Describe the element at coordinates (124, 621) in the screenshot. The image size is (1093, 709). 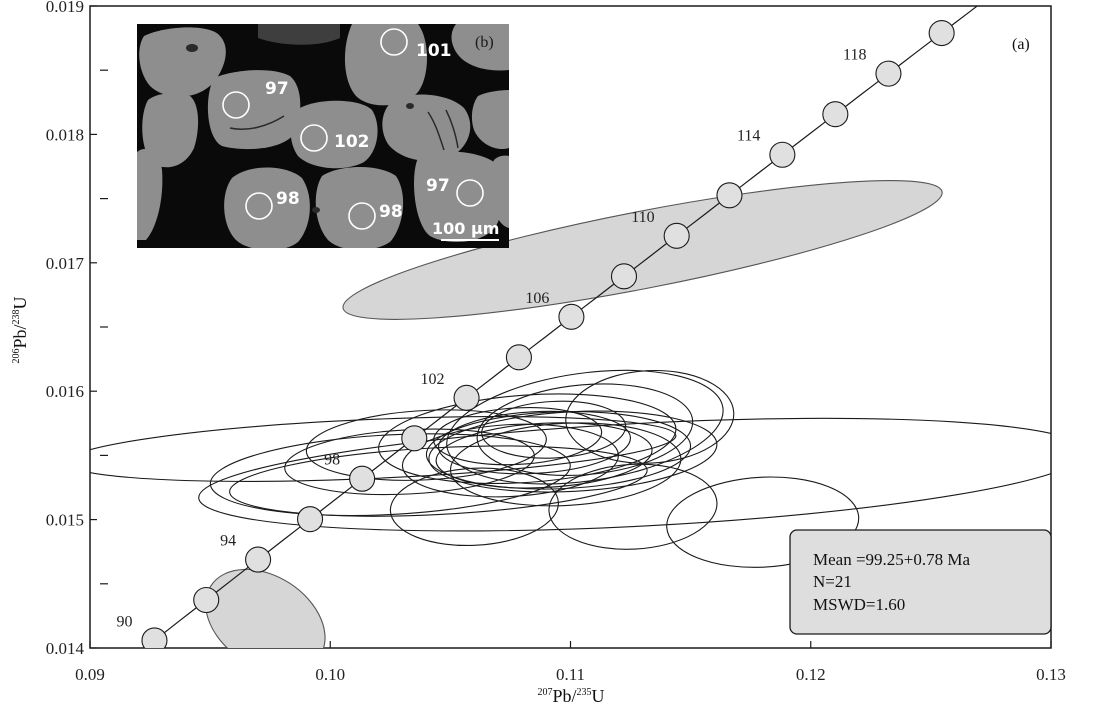
I see `concordia-age-label: 90` at that location.